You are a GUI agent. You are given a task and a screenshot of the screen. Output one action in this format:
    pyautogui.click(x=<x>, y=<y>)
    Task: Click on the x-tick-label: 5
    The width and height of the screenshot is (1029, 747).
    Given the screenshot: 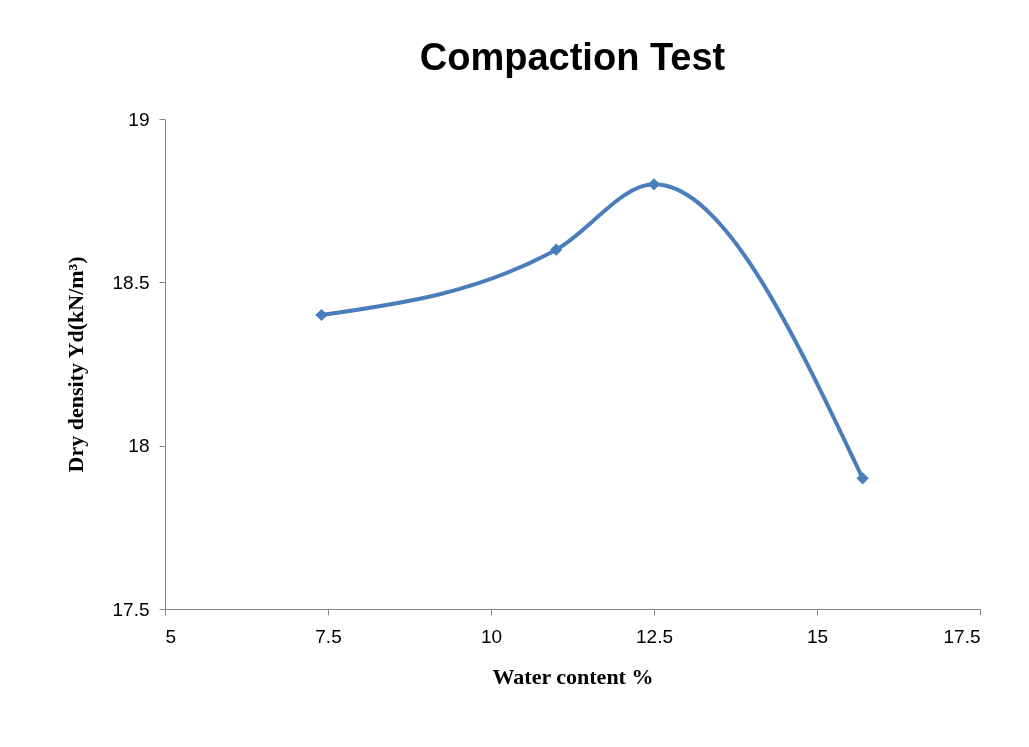 What is the action you would take?
    pyautogui.click(x=171, y=636)
    